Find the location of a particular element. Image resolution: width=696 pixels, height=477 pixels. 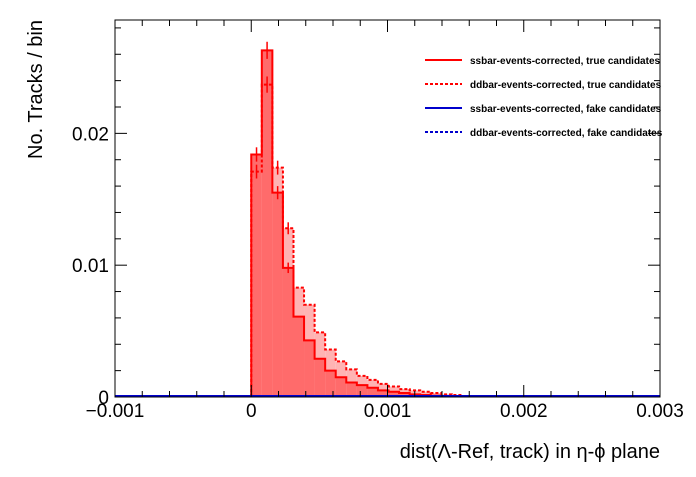

x-tick-label: −0.001 is located at coordinates (115, 411).